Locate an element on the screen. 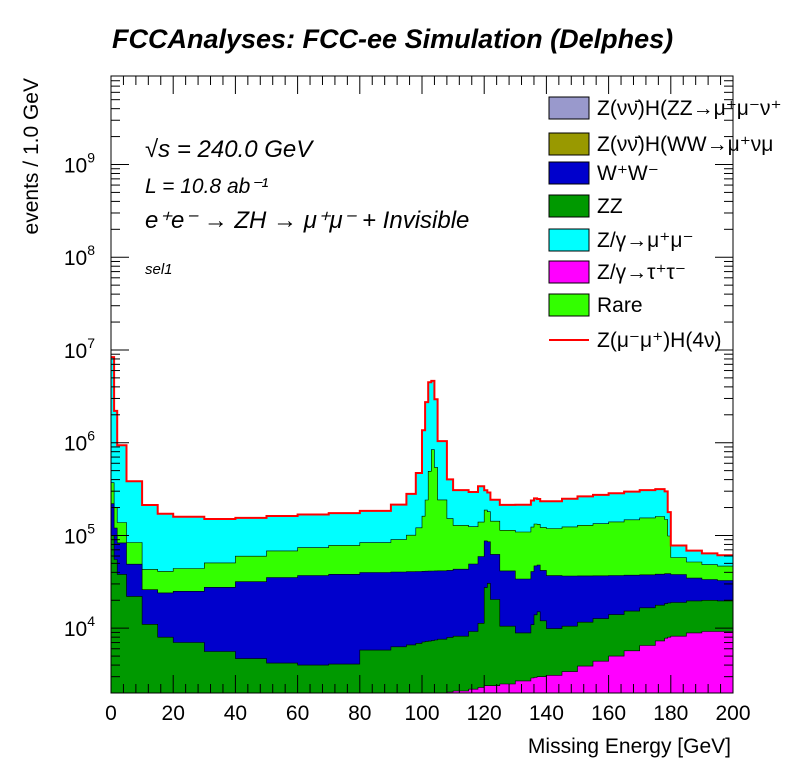 The width and height of the screenshot is (796, 772). annotation-luminosity: L = 10.8 ab⁻¹ is located at coordinates (206, 186).